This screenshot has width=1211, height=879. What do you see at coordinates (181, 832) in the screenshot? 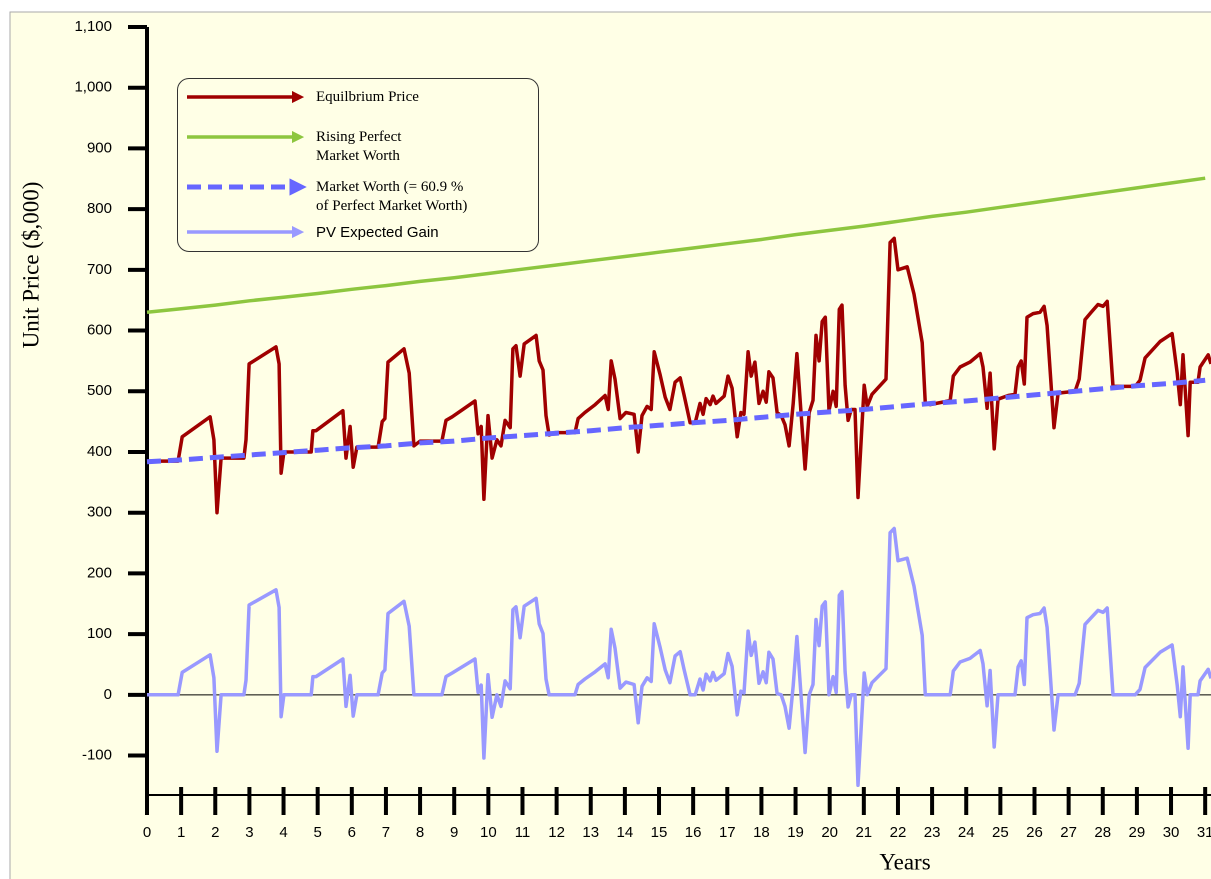
I see `x-tick-label: 1` at bounding box center [181, 832].